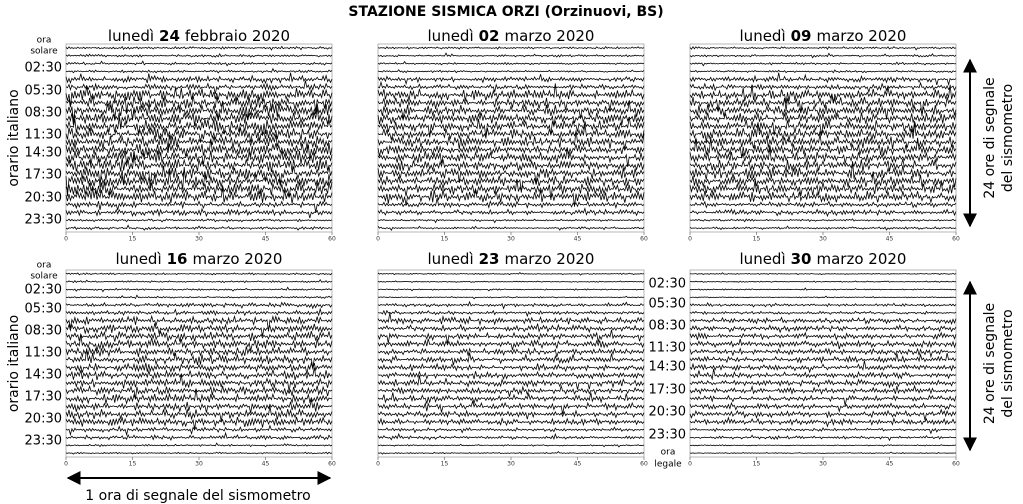 Image resolution: width=1023 pixels, height=504 pixels. I want to click on arrow-label: 24 ore di segnale, so click(990, 137).